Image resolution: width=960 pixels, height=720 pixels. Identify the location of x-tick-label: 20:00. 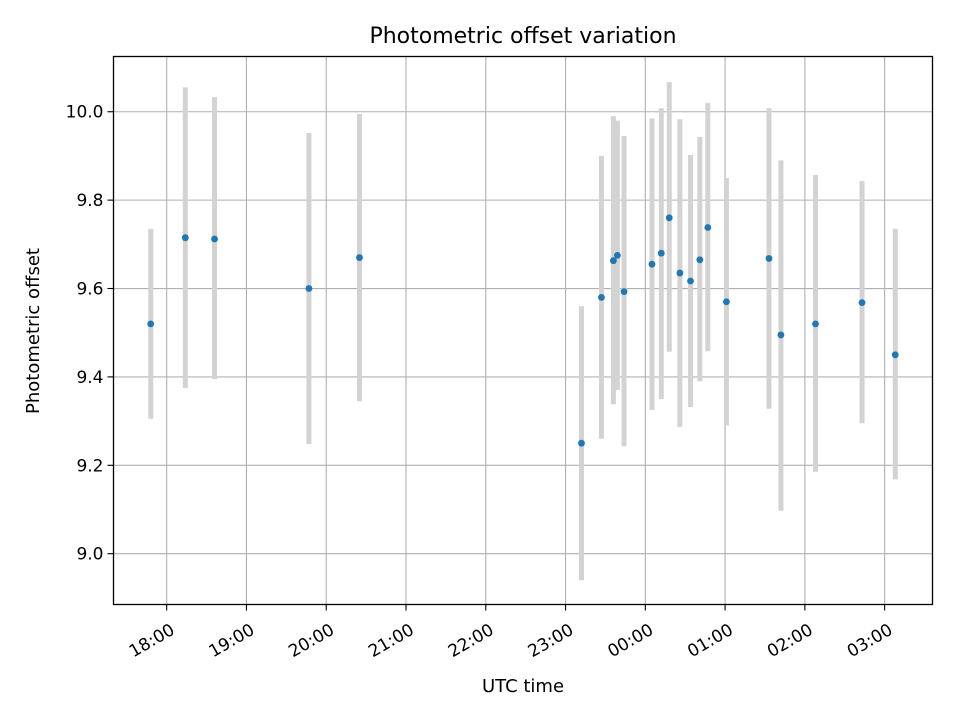
(311, 641).